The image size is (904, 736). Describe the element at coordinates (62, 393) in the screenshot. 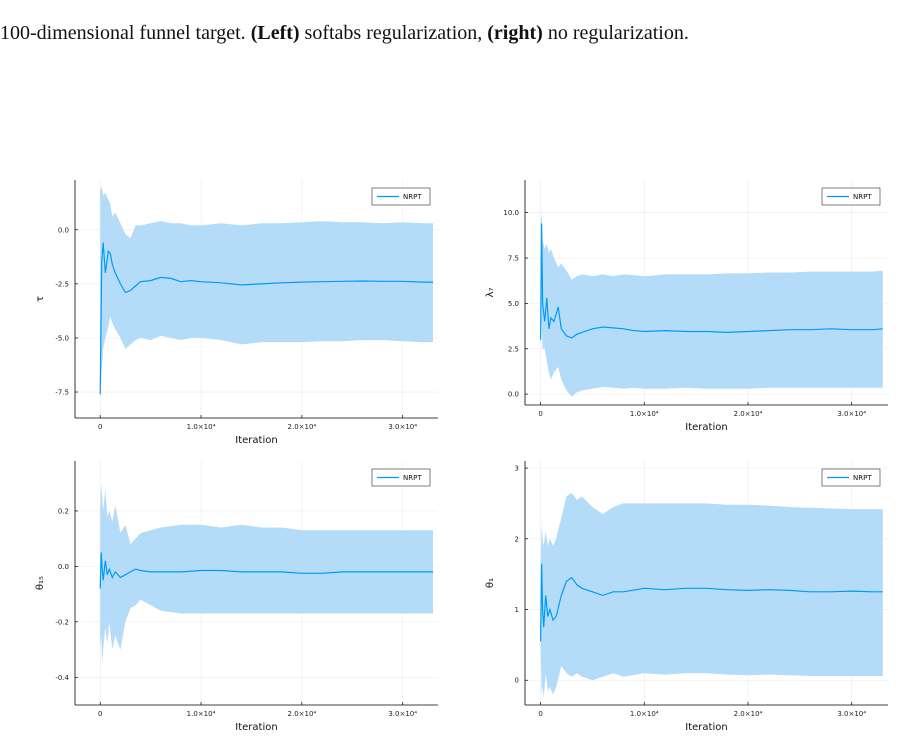

I see `y-tick-label: -7.5` at that location.